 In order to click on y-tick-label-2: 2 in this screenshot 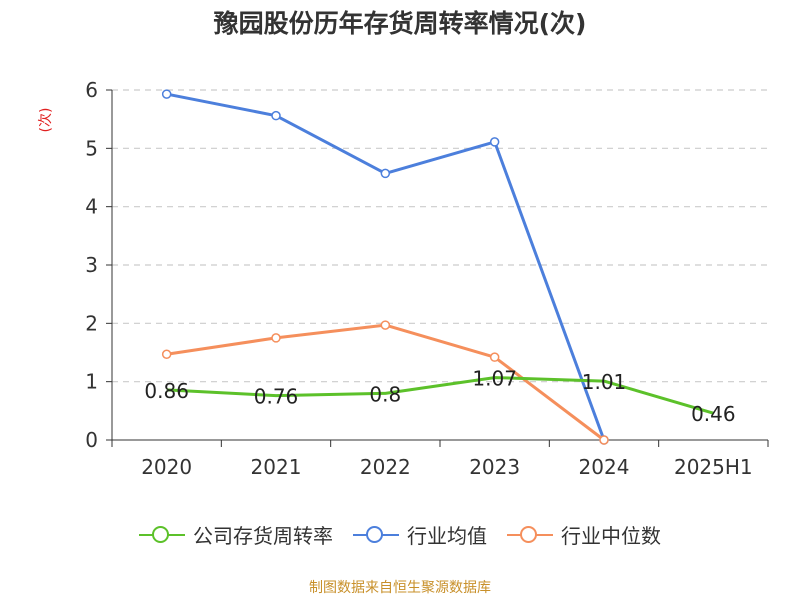, I will do `click(91, 323)`.